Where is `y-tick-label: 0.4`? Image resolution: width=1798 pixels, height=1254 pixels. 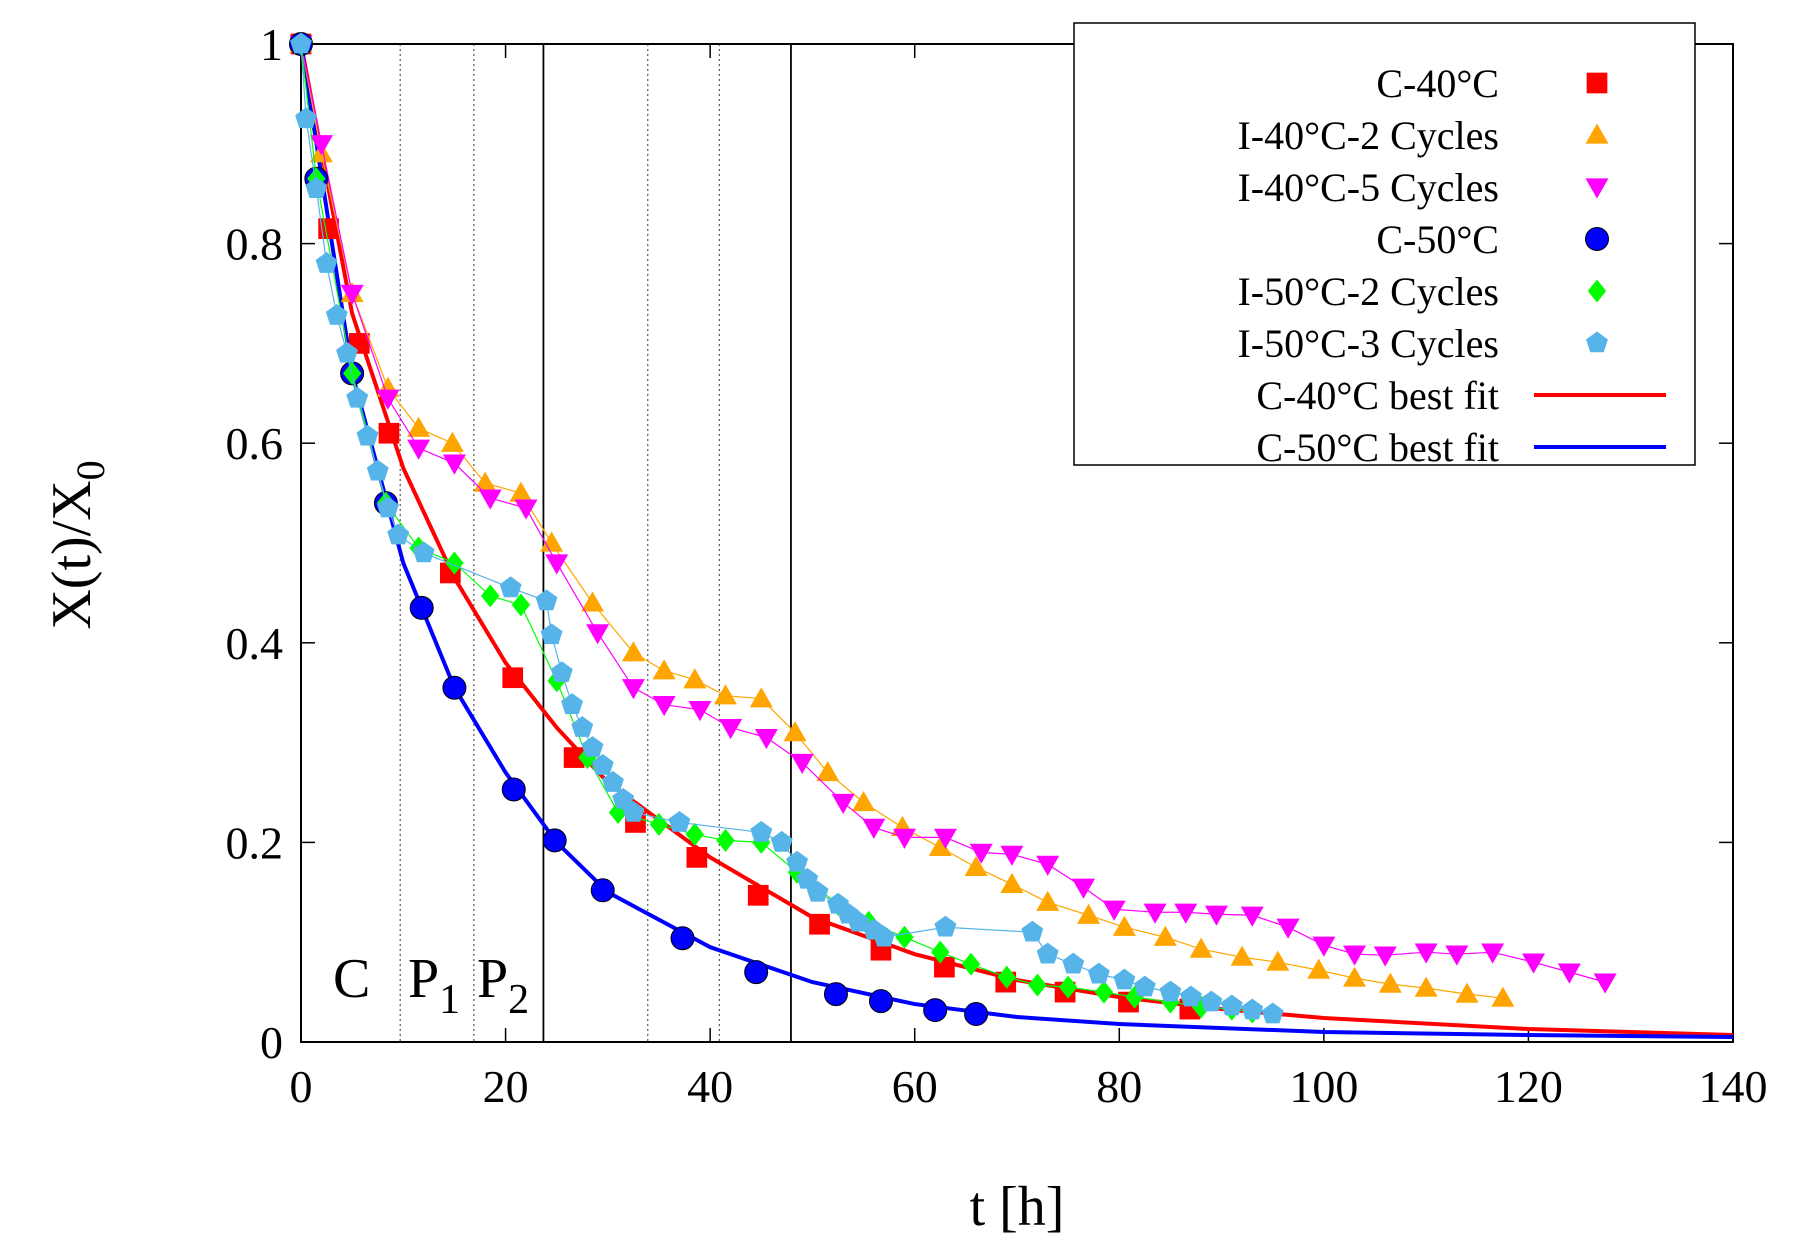
y-tick-label: 0.4 is located at coordinates (255, 643).